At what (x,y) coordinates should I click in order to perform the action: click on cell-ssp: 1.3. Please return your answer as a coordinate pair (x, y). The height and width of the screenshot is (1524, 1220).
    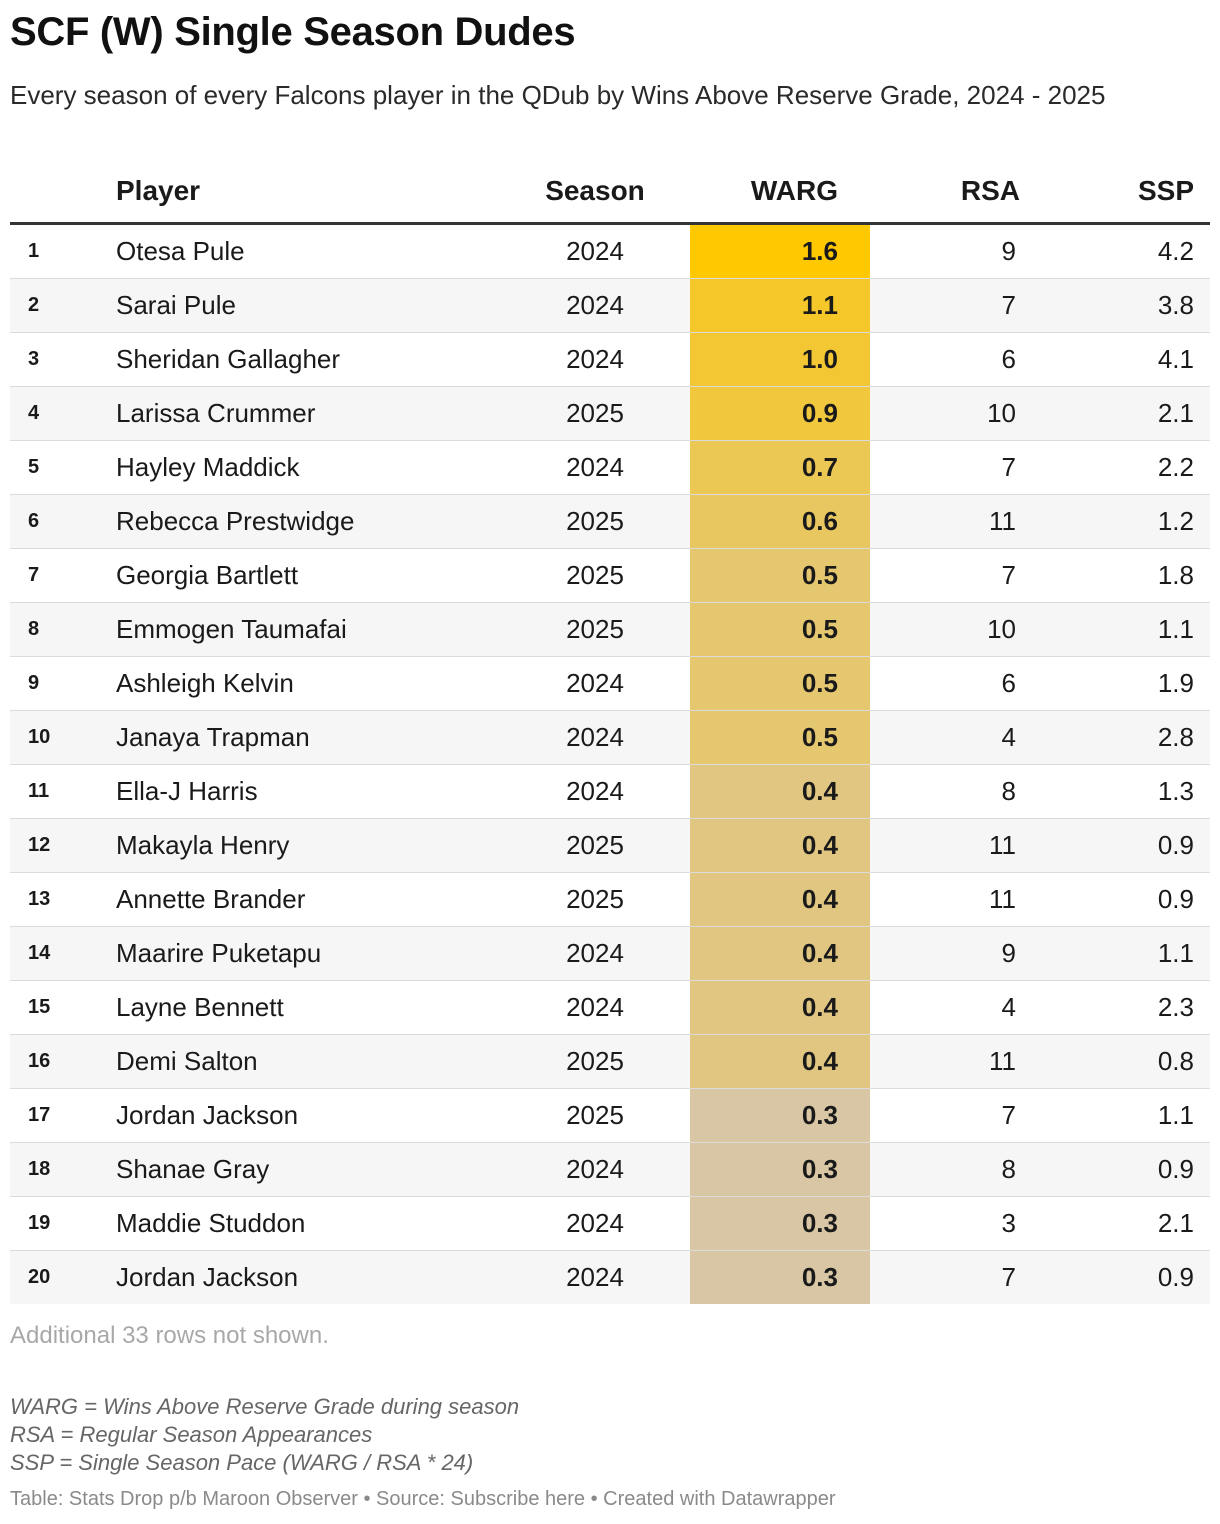
    Looking at the image, I should click on (1115, 791).